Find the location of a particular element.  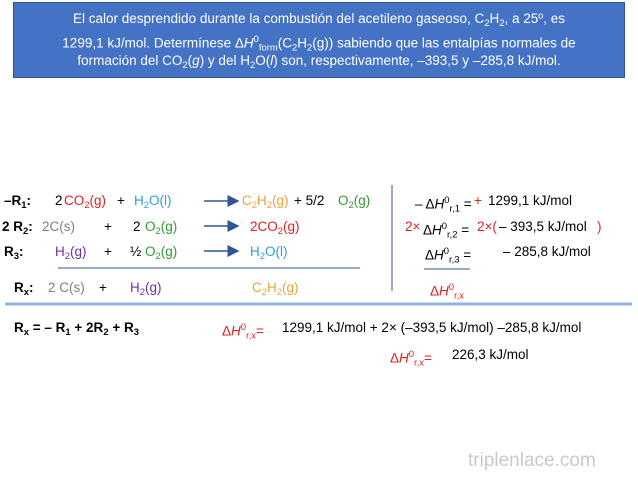

text-run: x is located at coordinates (26, 292).